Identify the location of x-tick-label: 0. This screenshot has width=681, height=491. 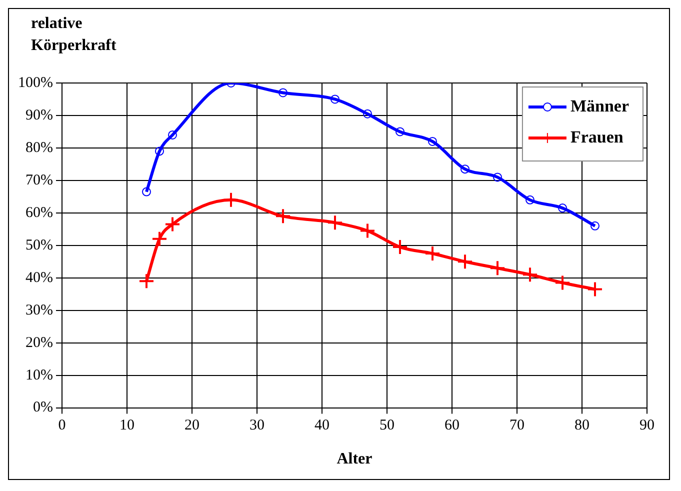
(62, 426).